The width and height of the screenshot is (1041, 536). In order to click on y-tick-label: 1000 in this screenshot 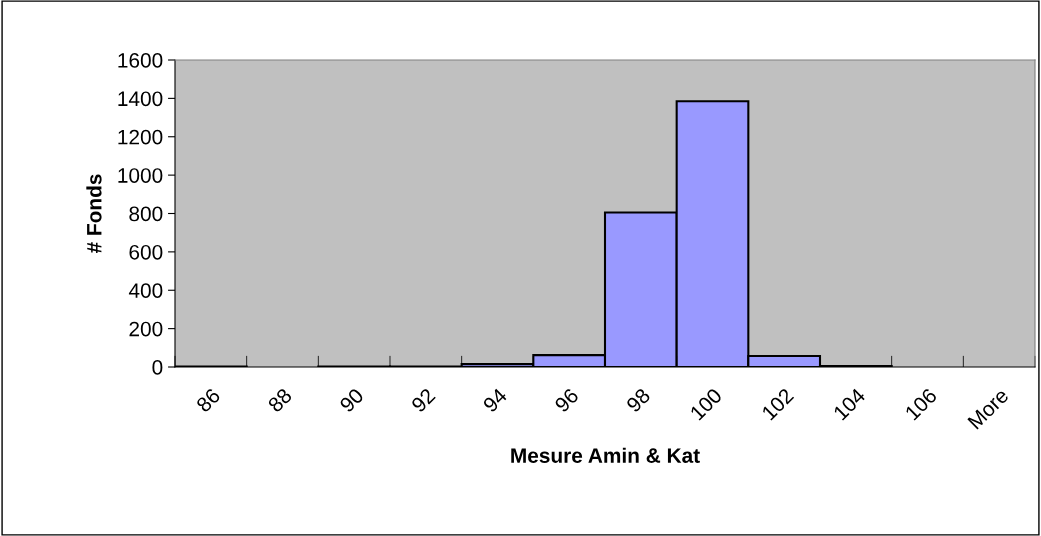, I will do `click(140, 175)`.